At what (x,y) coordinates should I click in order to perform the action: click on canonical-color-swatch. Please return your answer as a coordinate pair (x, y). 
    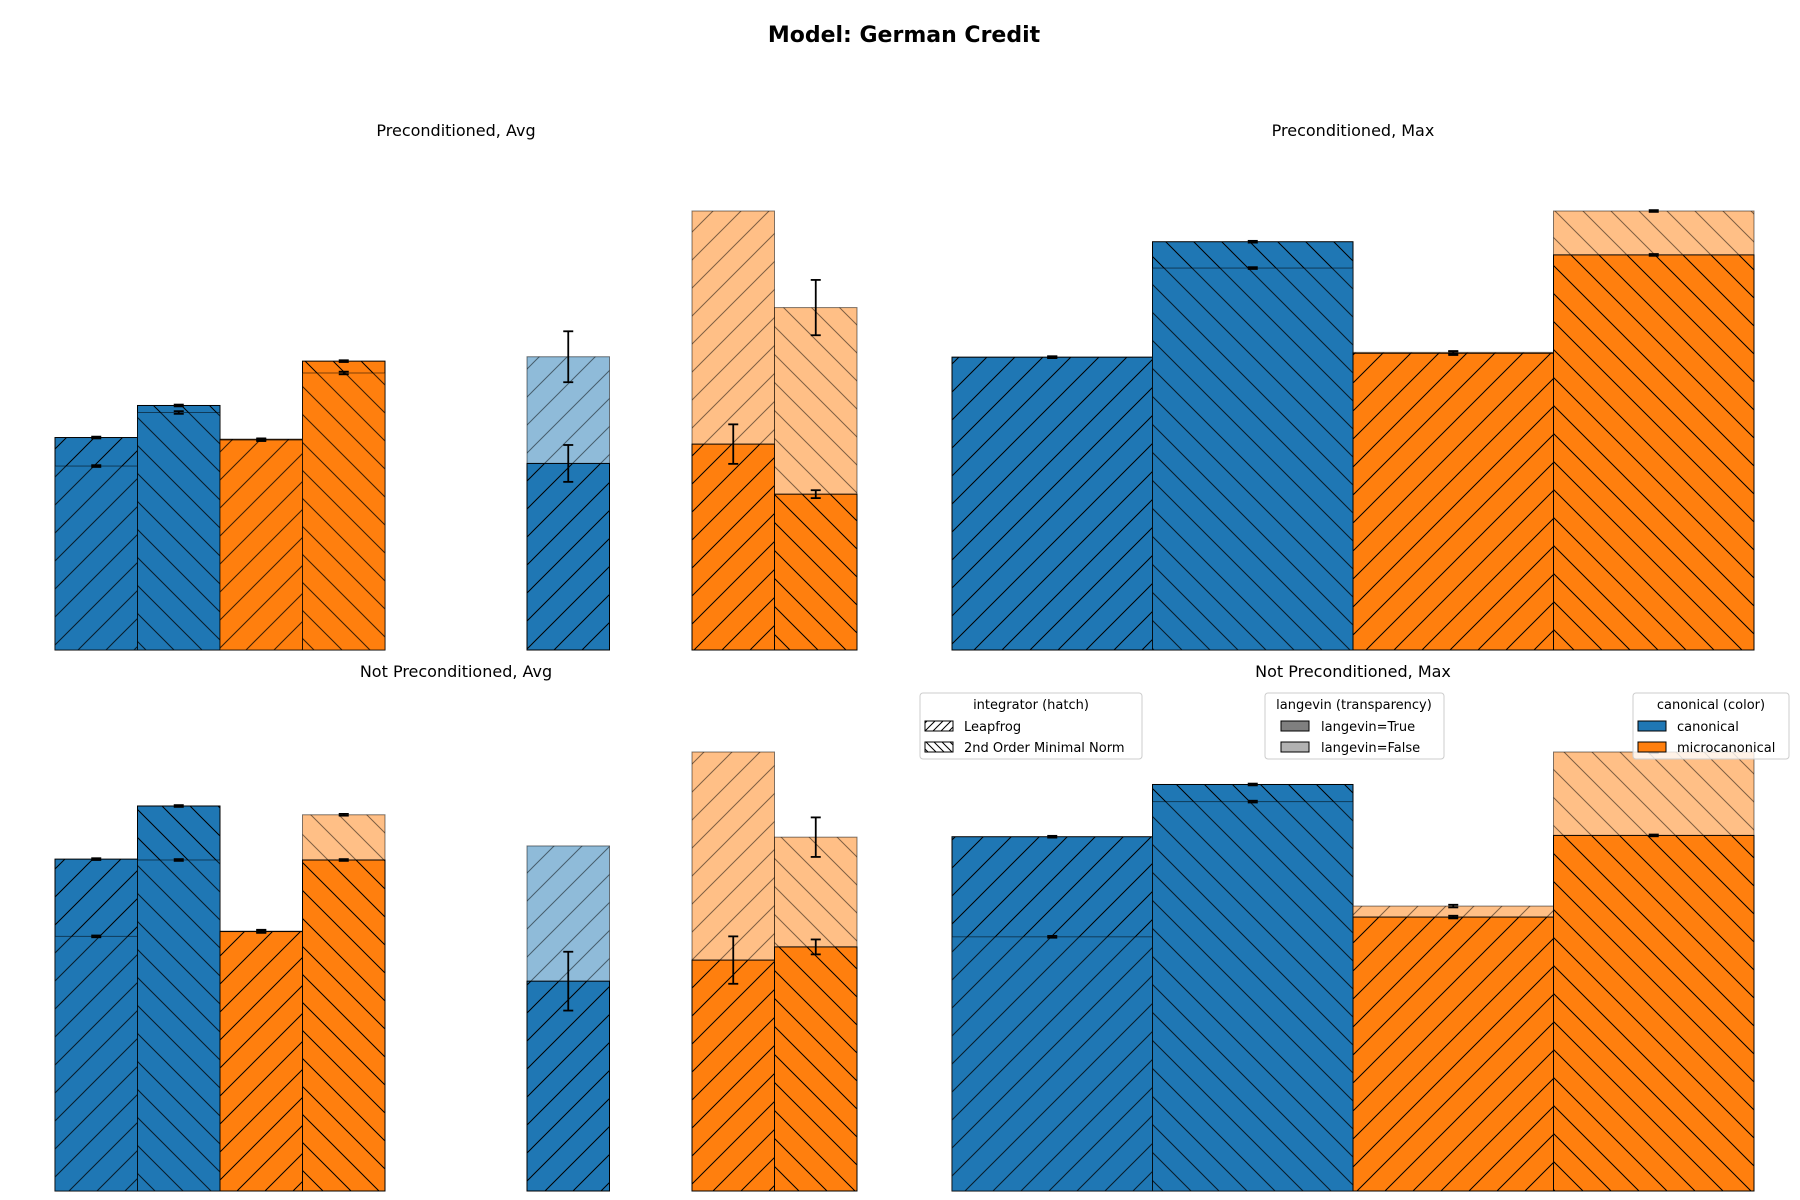
    Looking at the image, I should click on (1652, 726).